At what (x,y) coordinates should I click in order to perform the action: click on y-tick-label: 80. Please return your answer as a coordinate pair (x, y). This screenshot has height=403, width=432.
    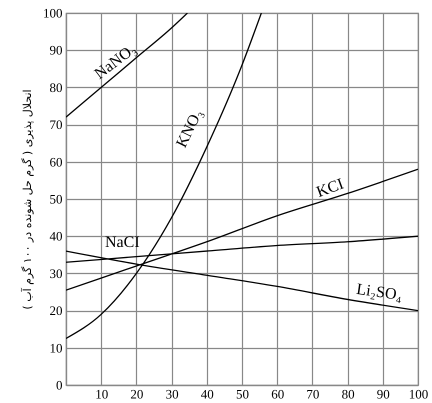
    Looking at the image, I should click on (56, 87).